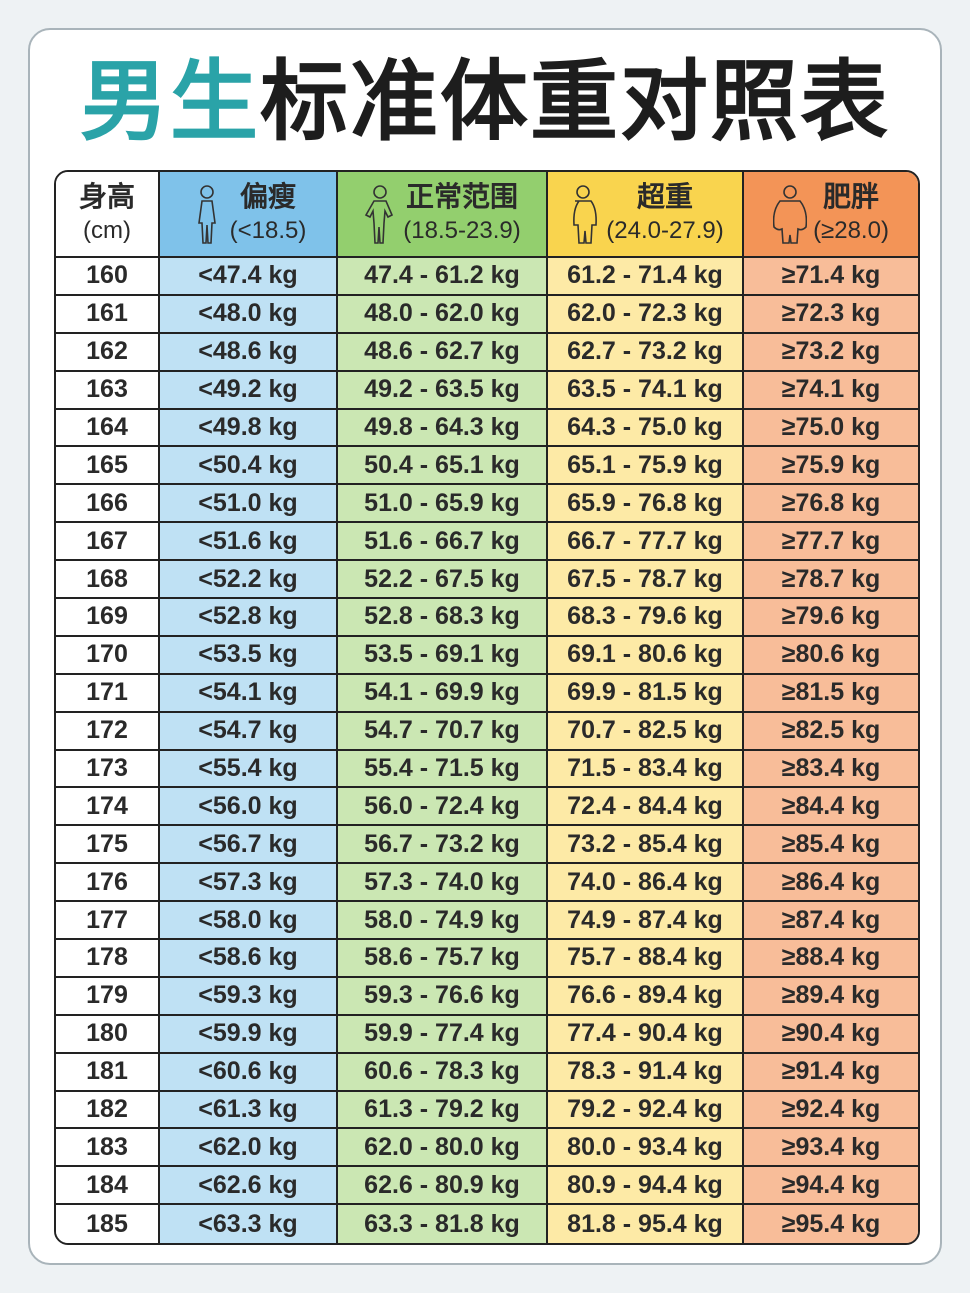 This screenshot has width=970, height=1293. Describe the element at coordinates (267, 196) in the screenshot. I see `header-label: 偏瘦` at that location.